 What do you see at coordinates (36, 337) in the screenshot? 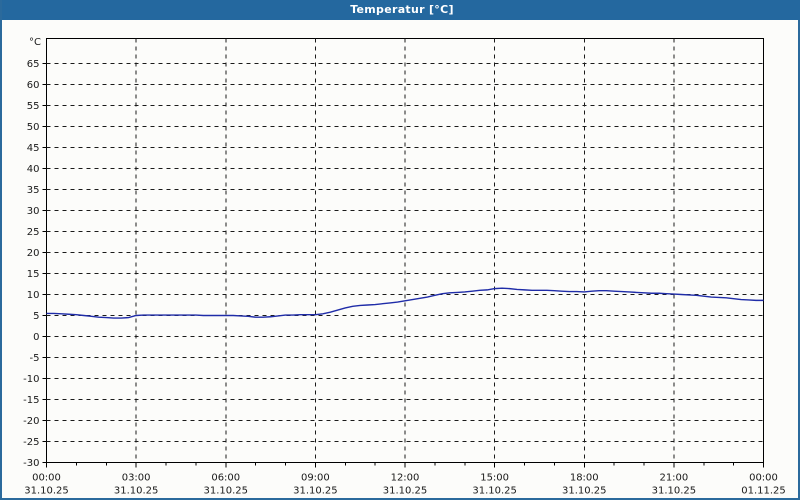
I see `y-axis-tick-label: 0` at bounding box center [36, 337].